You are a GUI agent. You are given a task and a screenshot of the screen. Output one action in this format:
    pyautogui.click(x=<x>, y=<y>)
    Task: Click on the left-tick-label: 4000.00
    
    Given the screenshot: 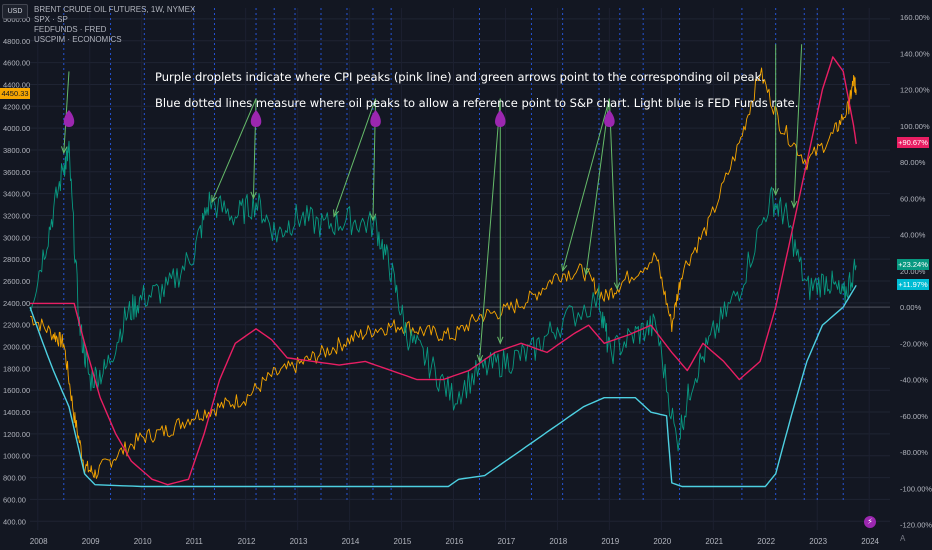 What is the action you would take?
    pyautogui.click(x=16, y=128)
    